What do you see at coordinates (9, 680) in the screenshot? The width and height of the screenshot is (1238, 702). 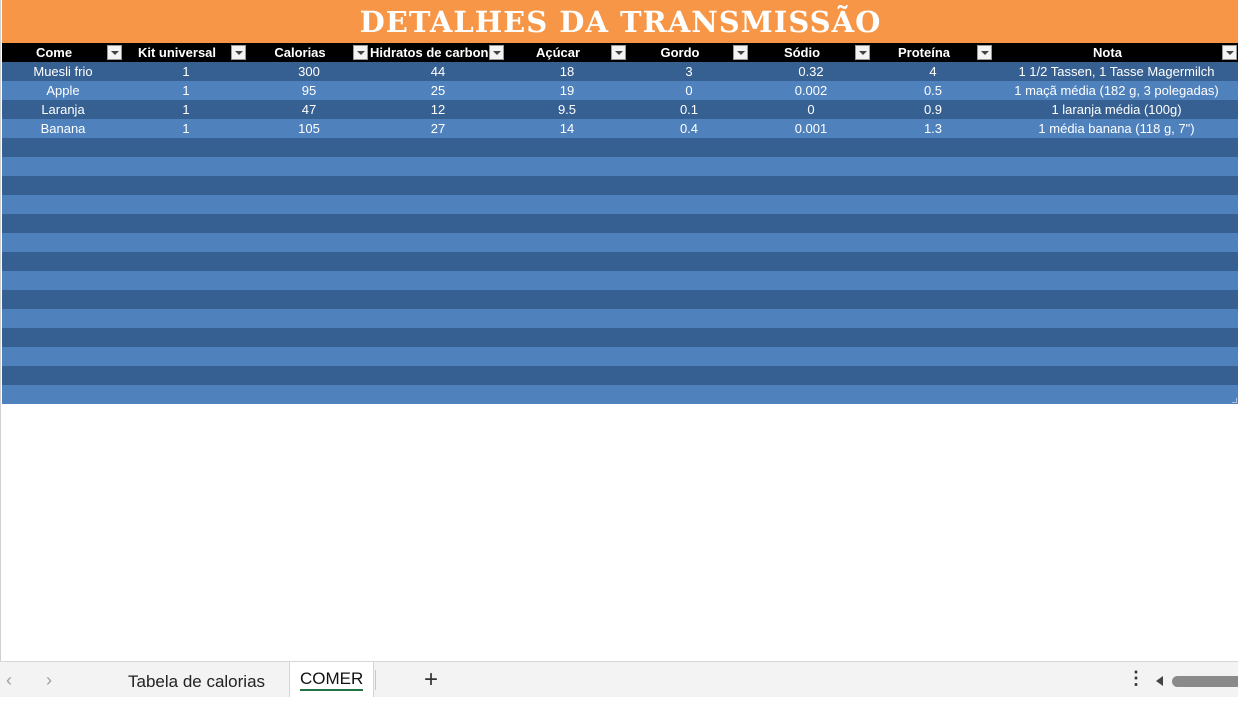 I see `chevron-left-icon: ‹` at bounding box center [9, 680].